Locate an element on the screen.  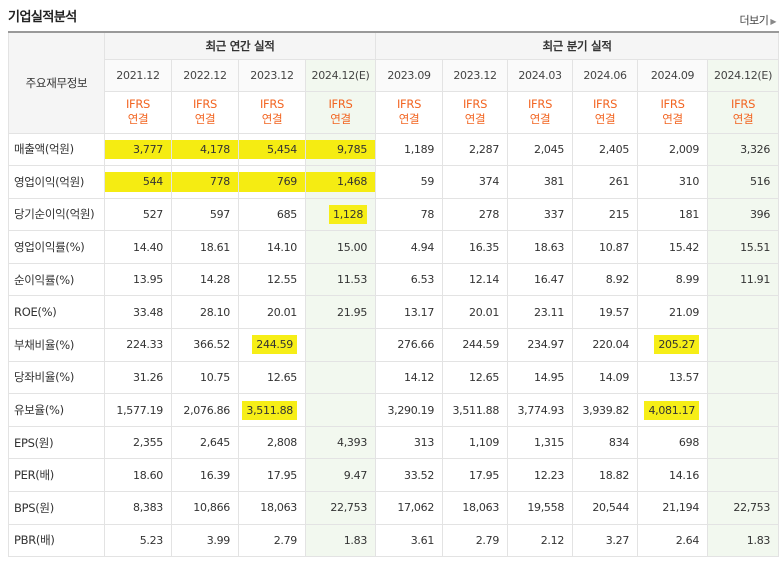
table-cell: 1,189 is located at coordinates (409, 149).